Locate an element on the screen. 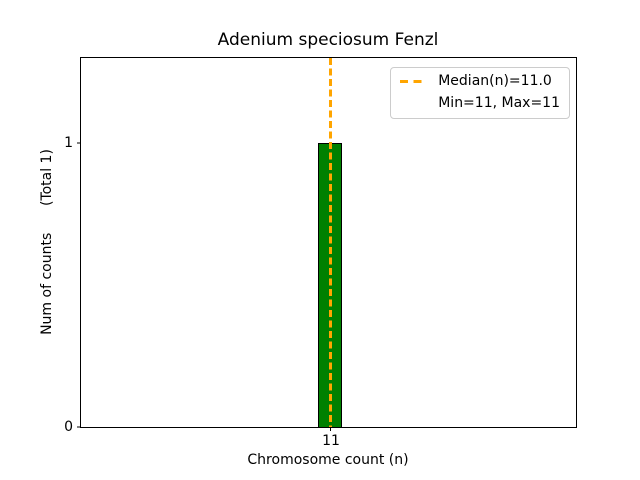 The height and width of the screenshot is (480, 640). legend-label-minmax: Min=11, Max=11 is located at coordinates (499, 102).